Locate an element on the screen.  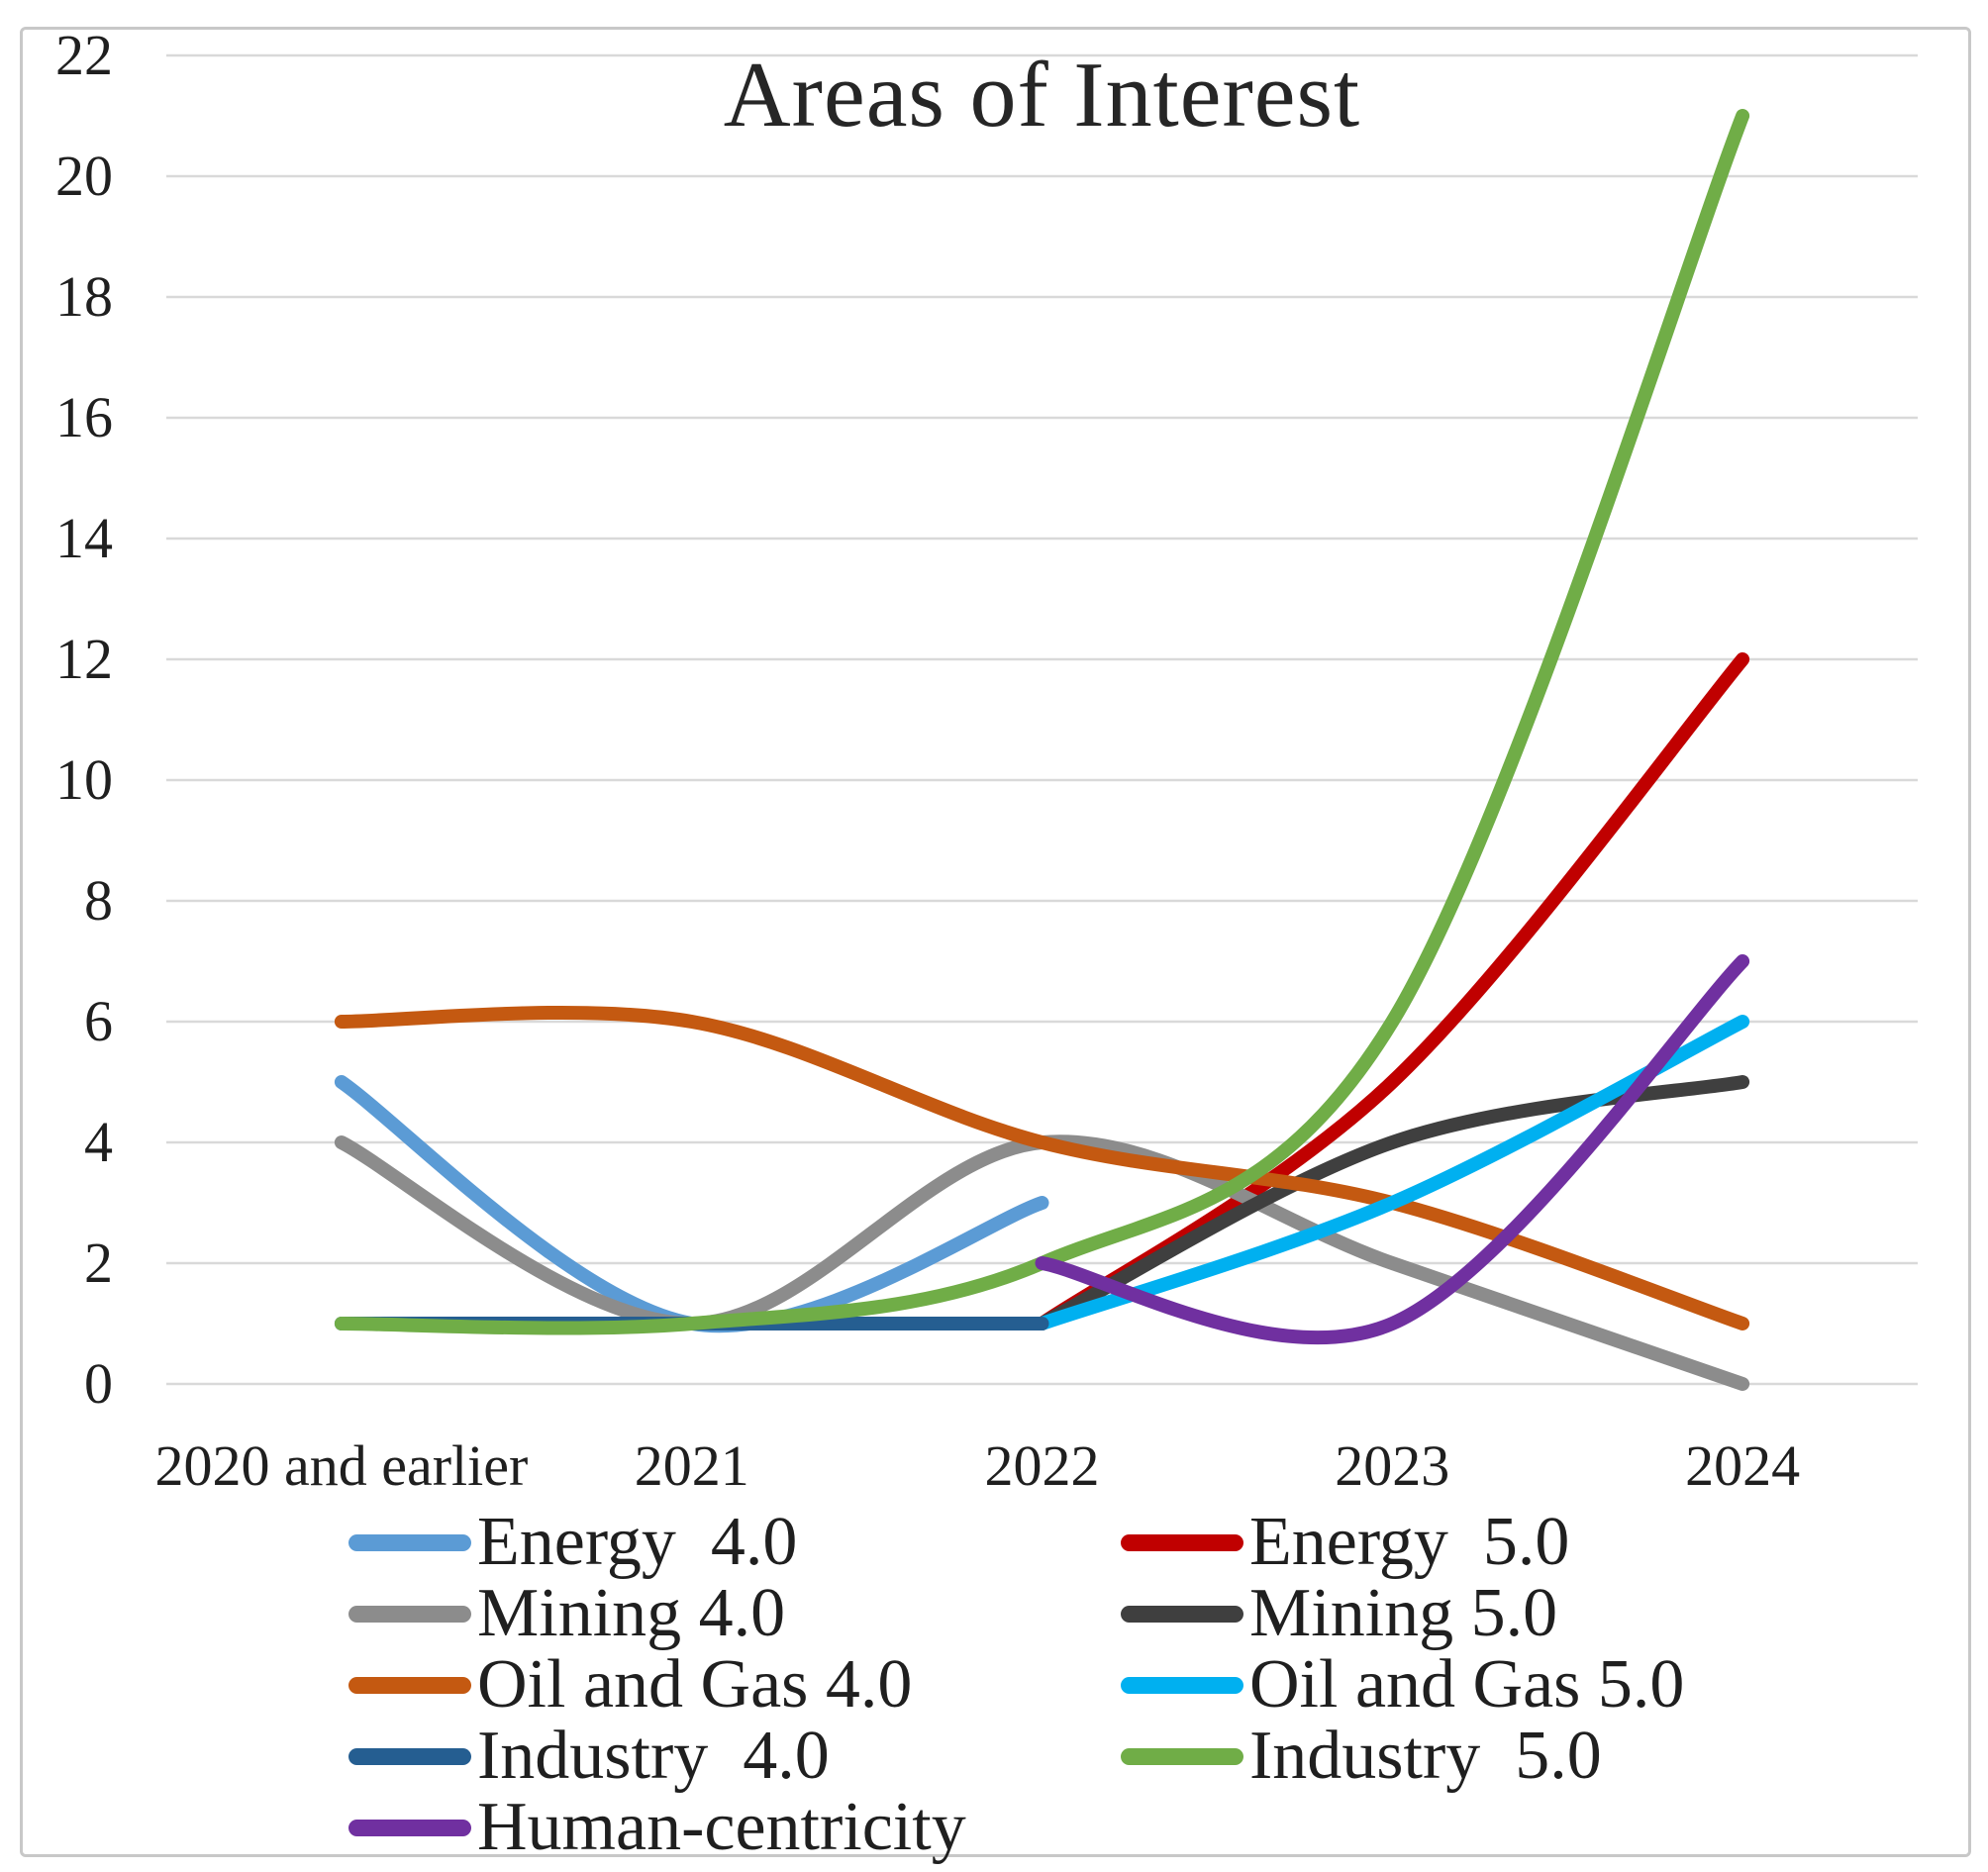
x-axis-category-label: 2021 is located at coordinates (691, 1465).